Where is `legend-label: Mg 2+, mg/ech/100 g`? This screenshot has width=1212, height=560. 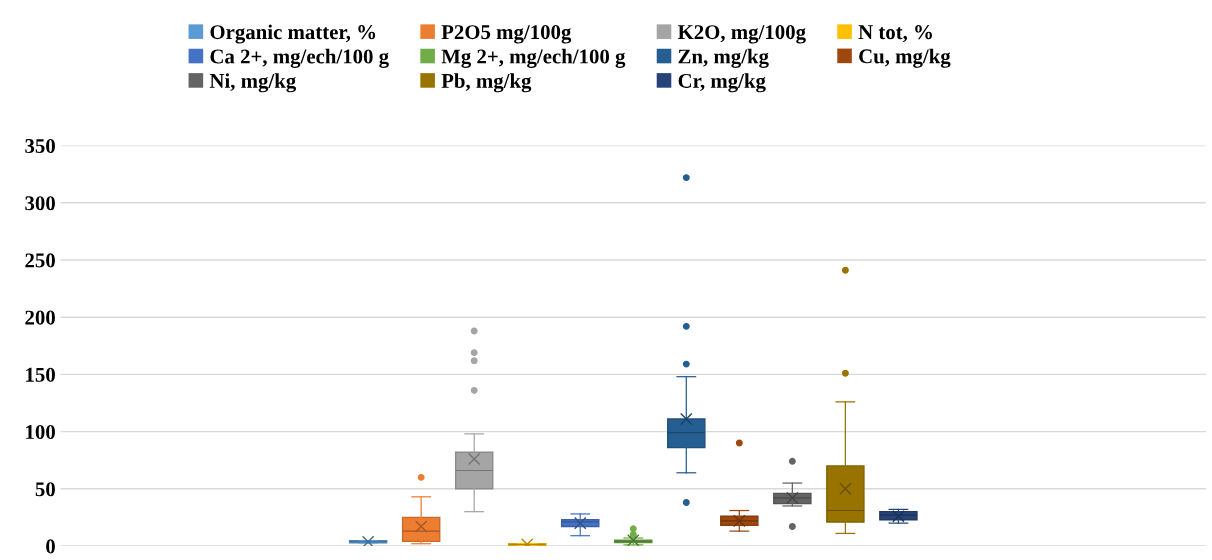
legend-label: Mg 2+, mg/ech/100 g is located at coordinates (533, 58).